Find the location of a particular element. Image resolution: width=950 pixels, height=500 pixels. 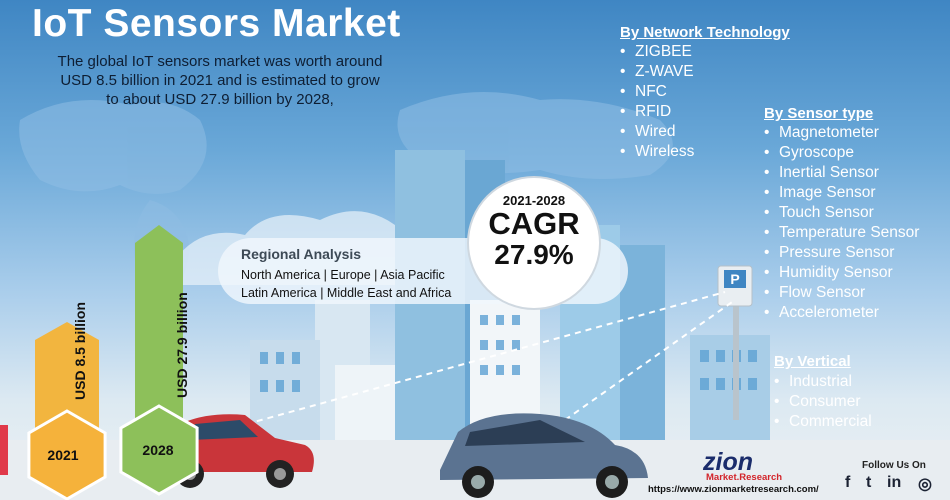

page-title: IoT Sensors Market is located at coordinates (216, 23).